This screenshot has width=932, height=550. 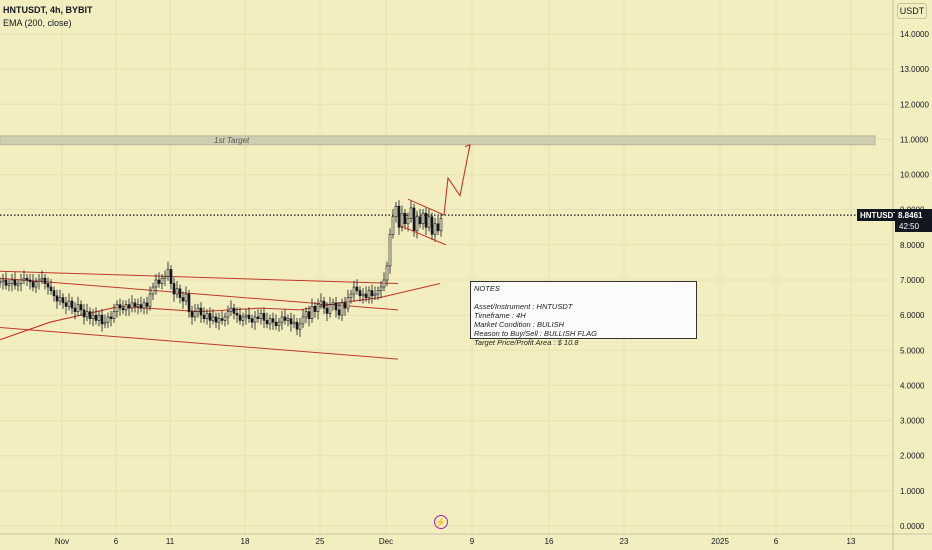 What do you see at coordinates (199, 343) in the screenshot?
I see `channel-lower-line` at bounding box center [199, 343].